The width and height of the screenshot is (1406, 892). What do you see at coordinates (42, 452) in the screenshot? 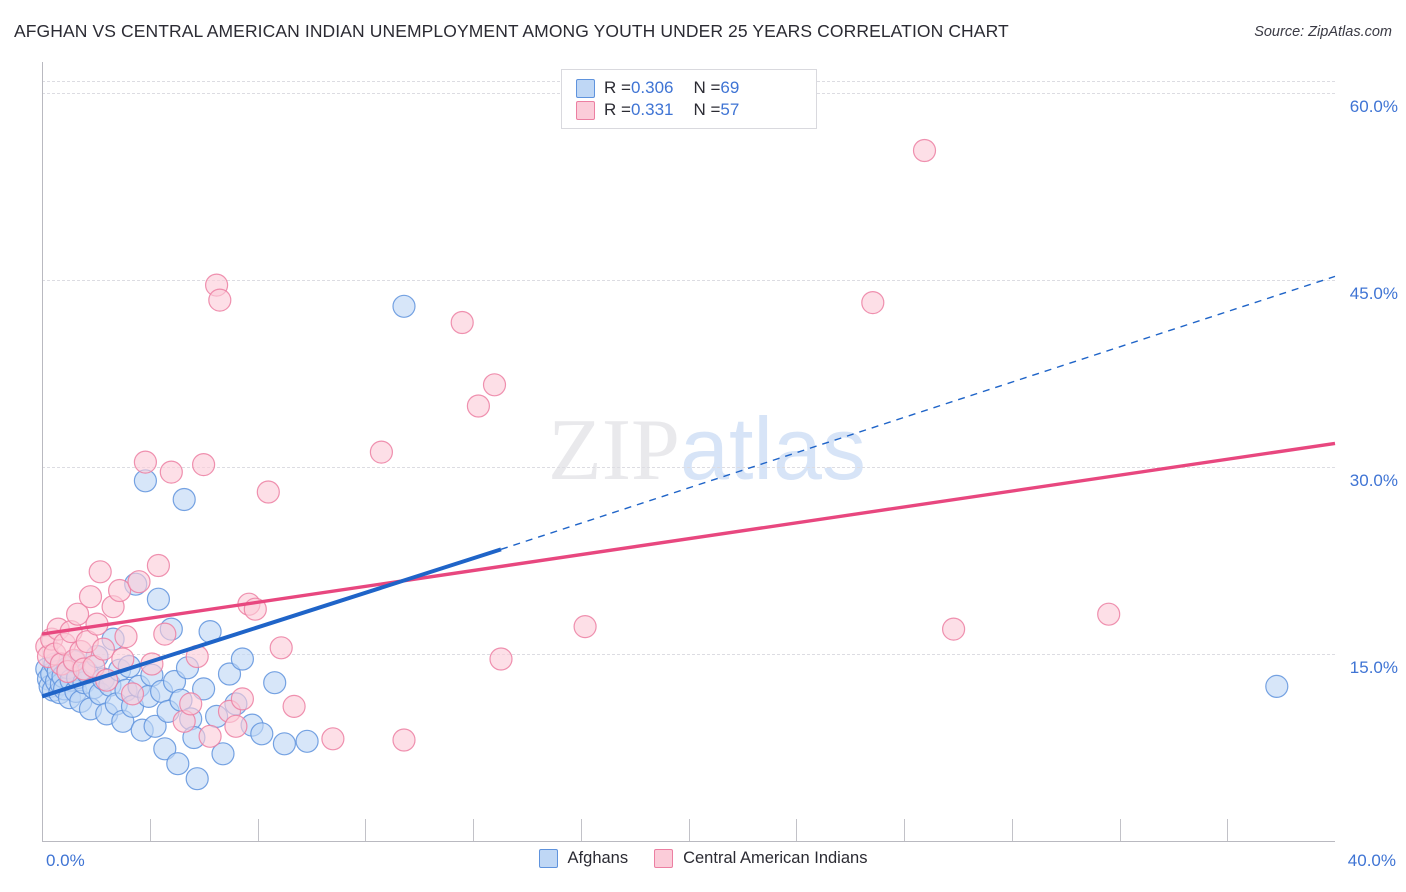
I see `y-axis-line` at bounding box center [42, 452].